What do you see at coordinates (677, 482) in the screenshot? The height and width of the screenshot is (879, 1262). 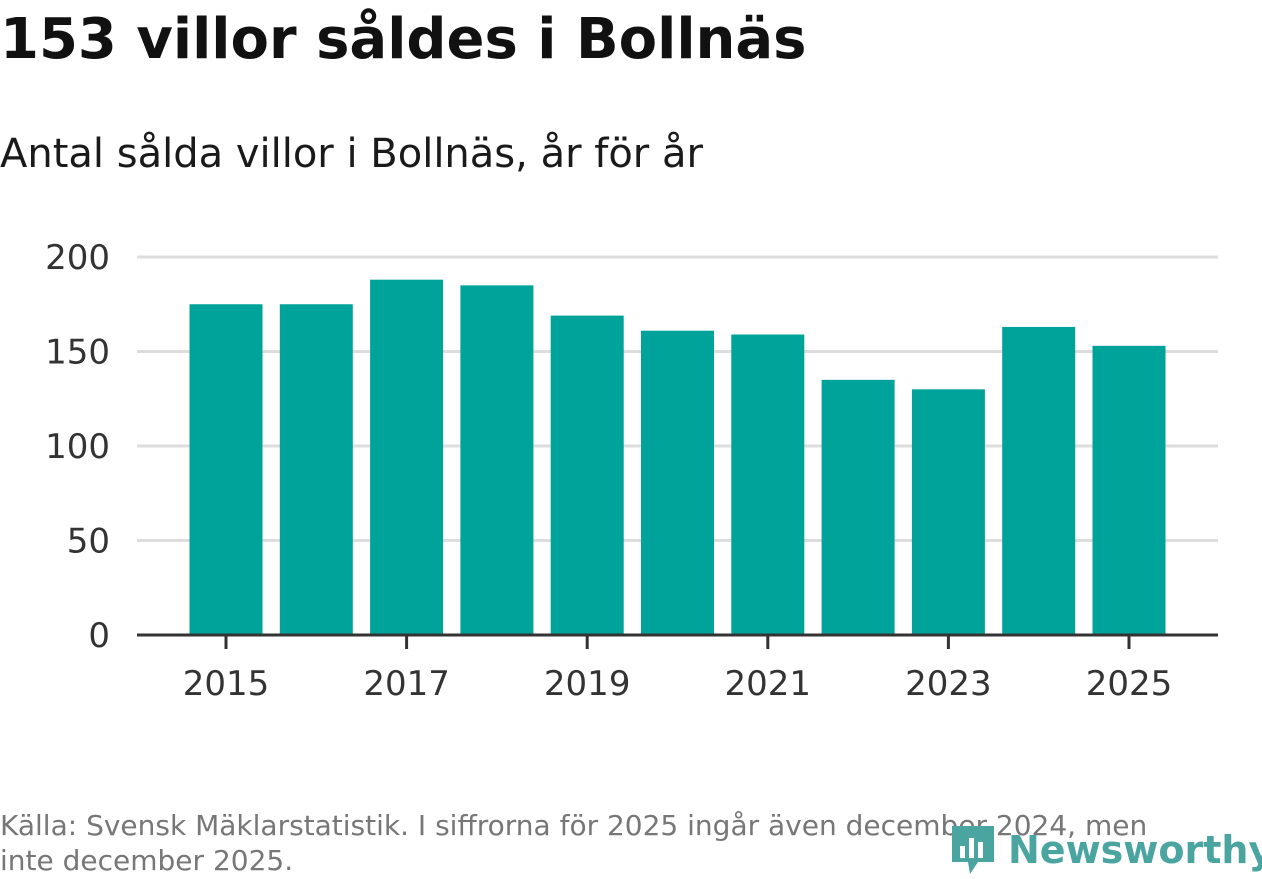 I see `bar-2020` at bounding box center [677, 482].